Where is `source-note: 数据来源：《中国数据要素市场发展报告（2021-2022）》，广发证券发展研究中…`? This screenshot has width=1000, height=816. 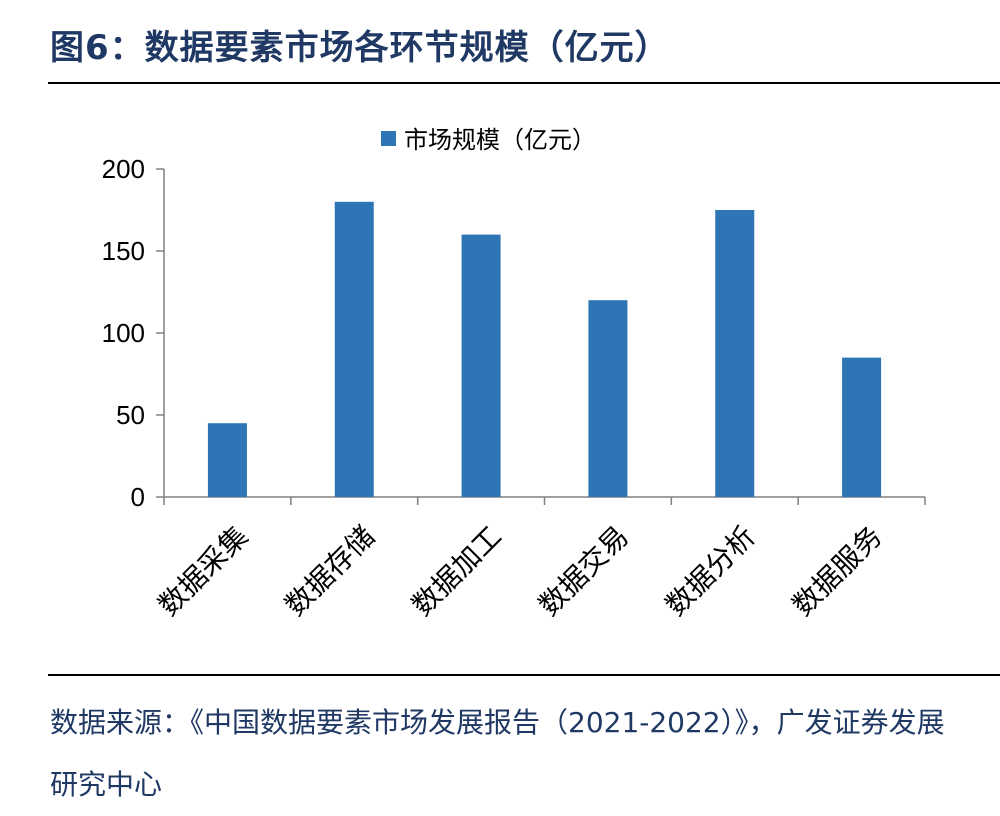 source-note: 数据来源：《中国数据要素市场发展报告（2021-2022）》，广发证券发展研究中… is located at coordinates (497, 753).